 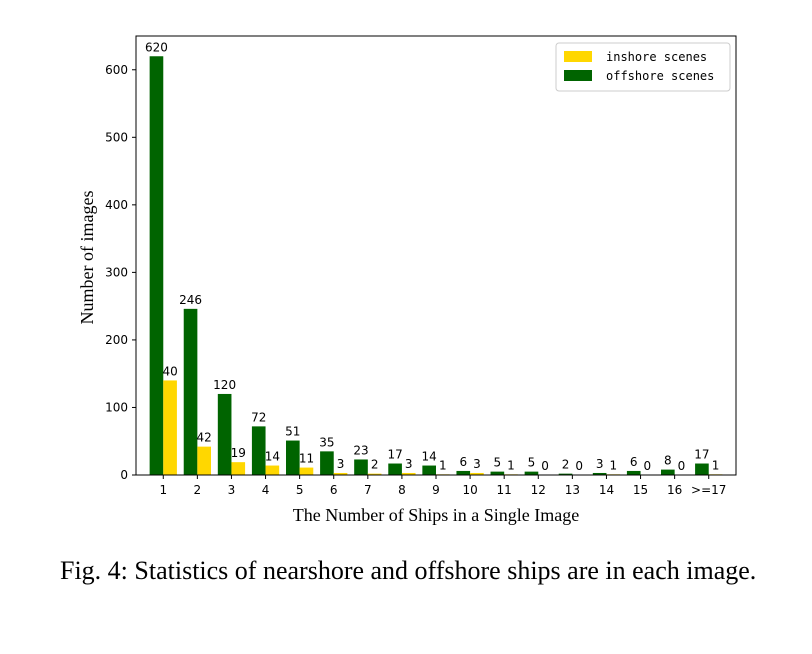 I want to click on x-tick-label-15: 15, so click(x=640, y=490).